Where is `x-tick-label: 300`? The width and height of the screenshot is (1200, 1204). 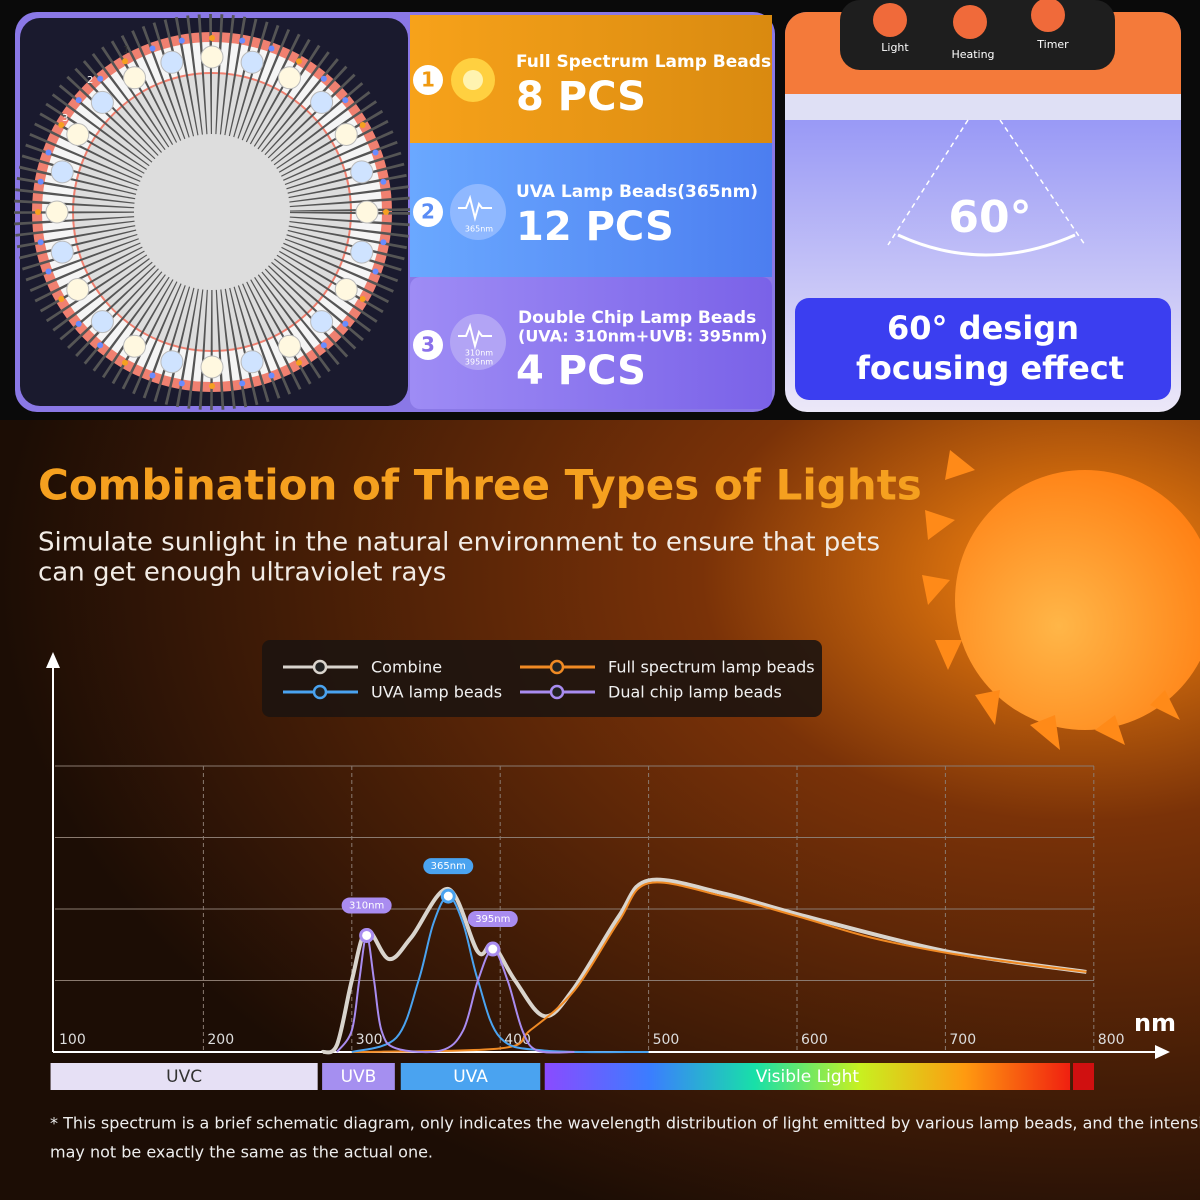
x-tick-label: 300 is located at coordinates (369, 1040).